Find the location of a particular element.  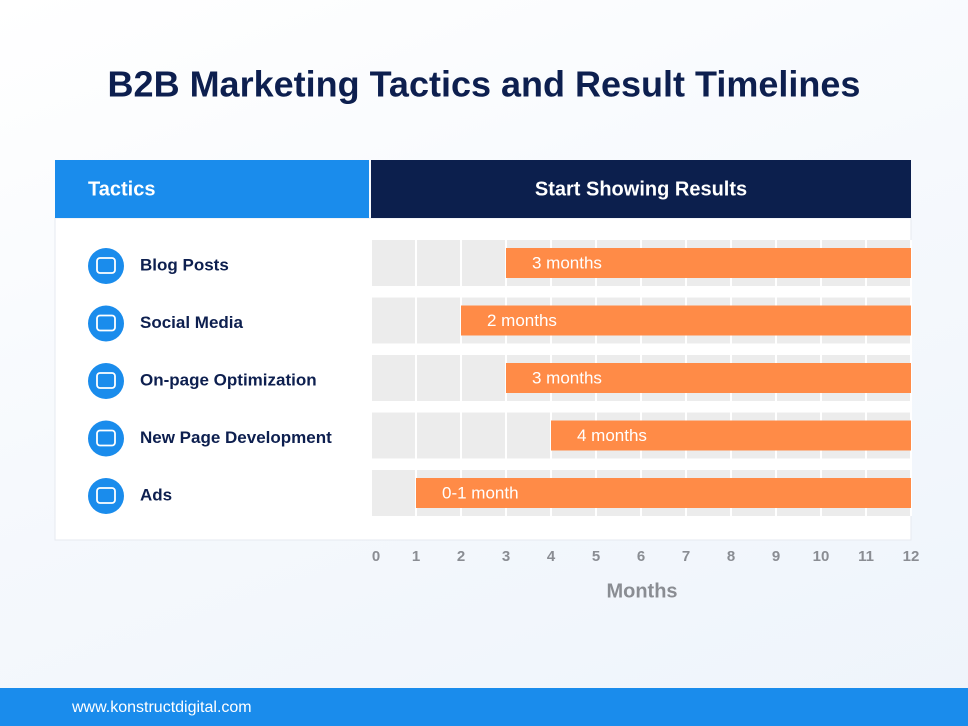

value-label: 2 months is located at coordinates (522, 320).